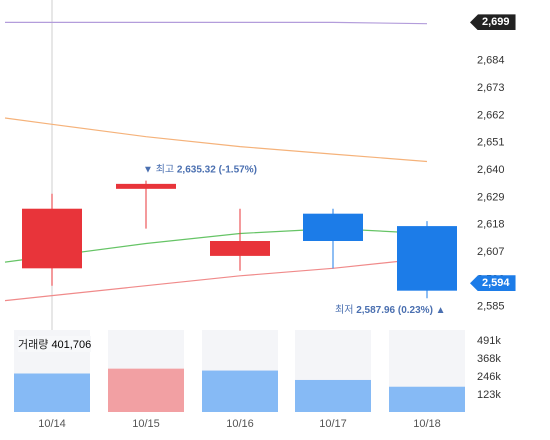  I want to click on price-tick-label: 2,607, so click(491, 252).